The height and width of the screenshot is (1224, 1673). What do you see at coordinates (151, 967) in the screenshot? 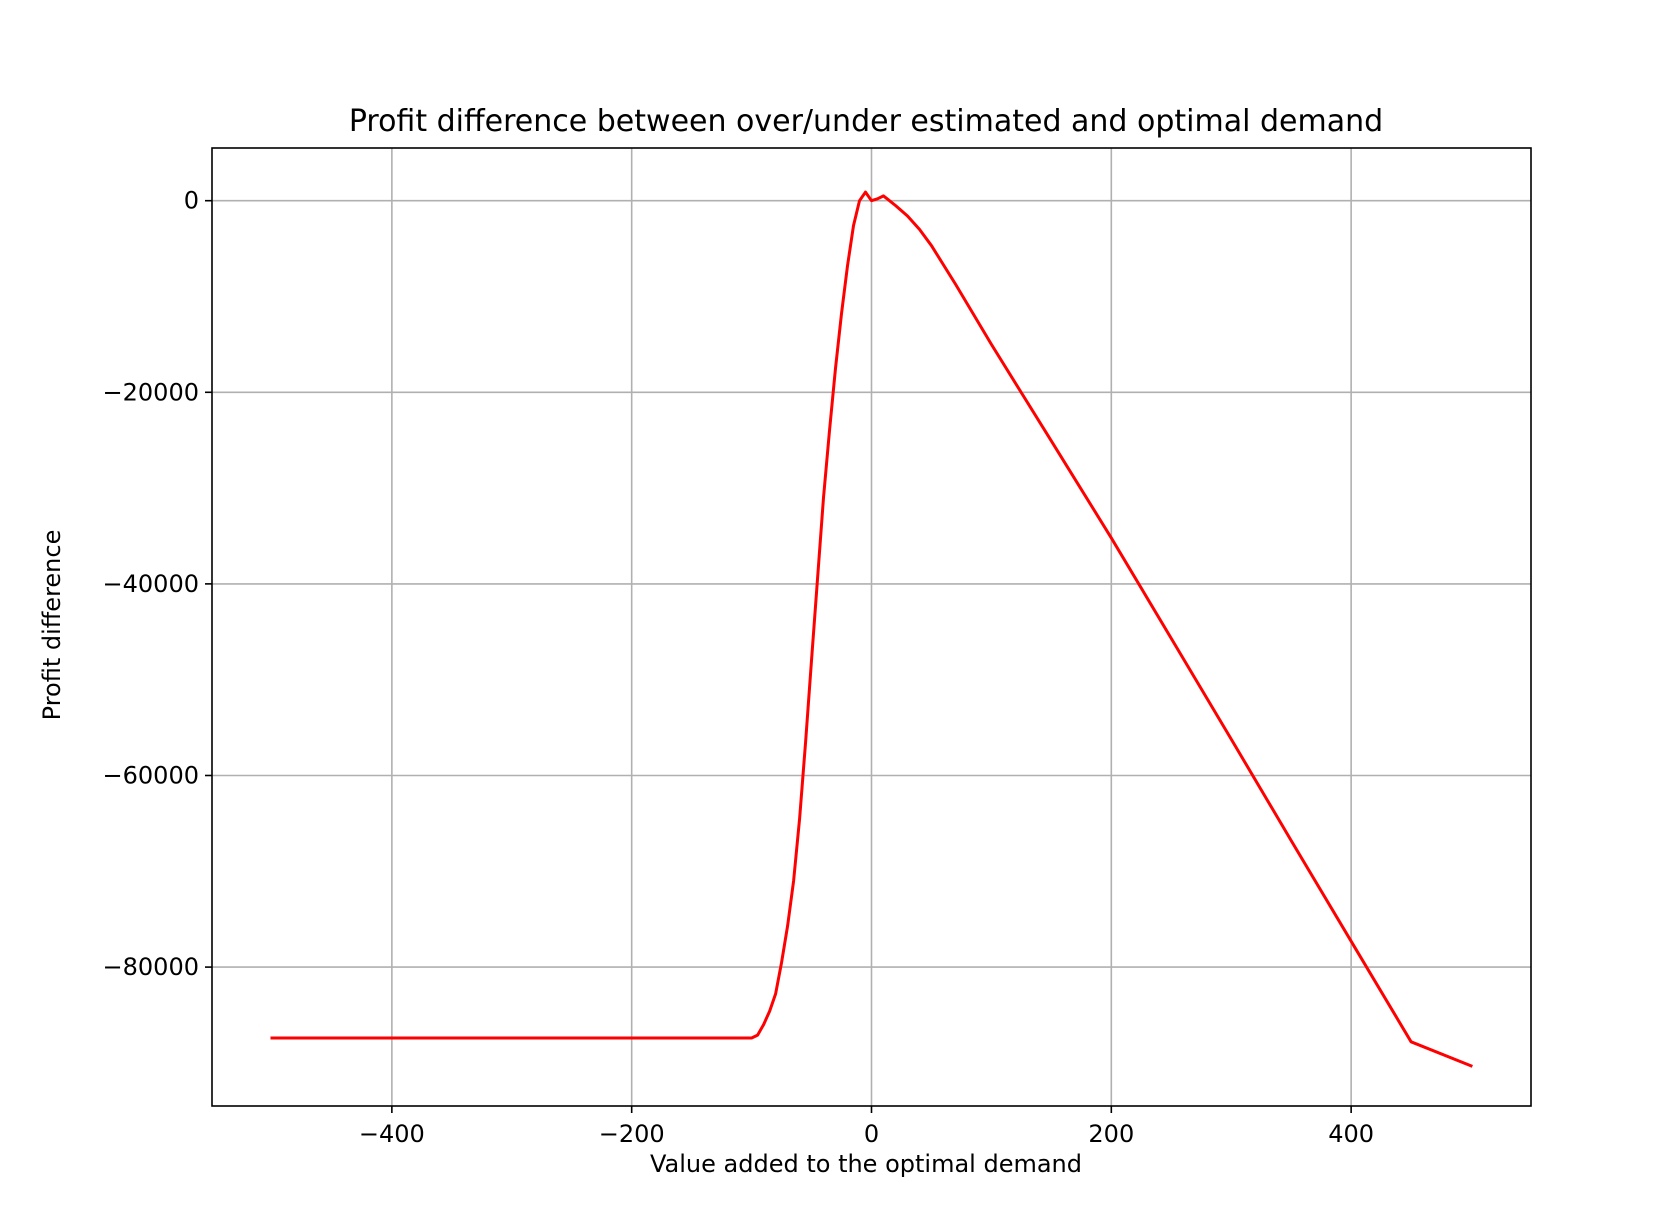
I see `y-tick-label: −80000` at bounding box center [151, 967].